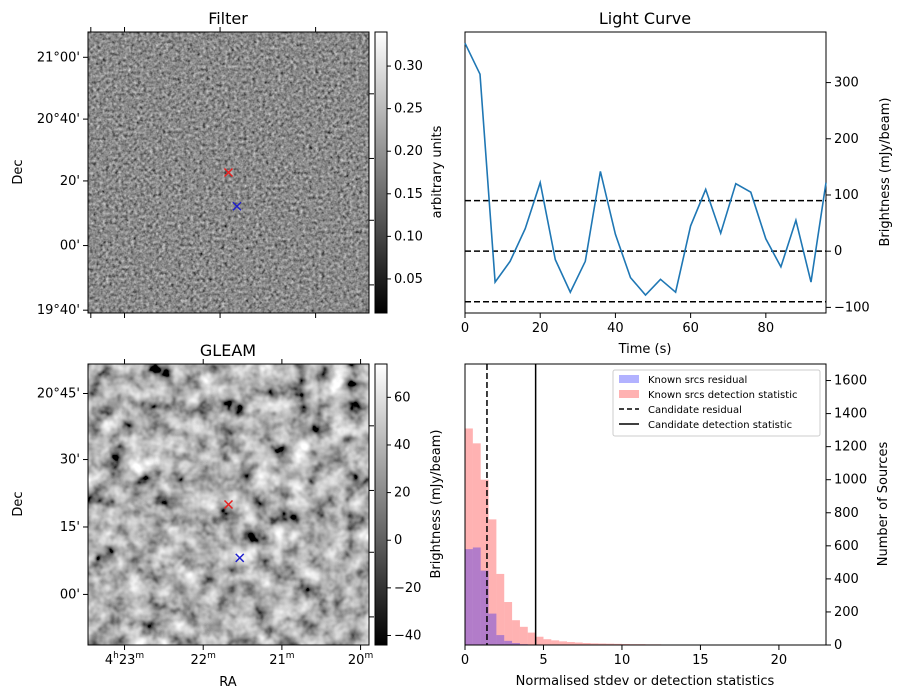 Image resolution: width=902 pixels, height=699 pixels. Describe the element at coordinates (402, 397) in the screenshot. I see `colorbar-tick-label: 60` at that location.